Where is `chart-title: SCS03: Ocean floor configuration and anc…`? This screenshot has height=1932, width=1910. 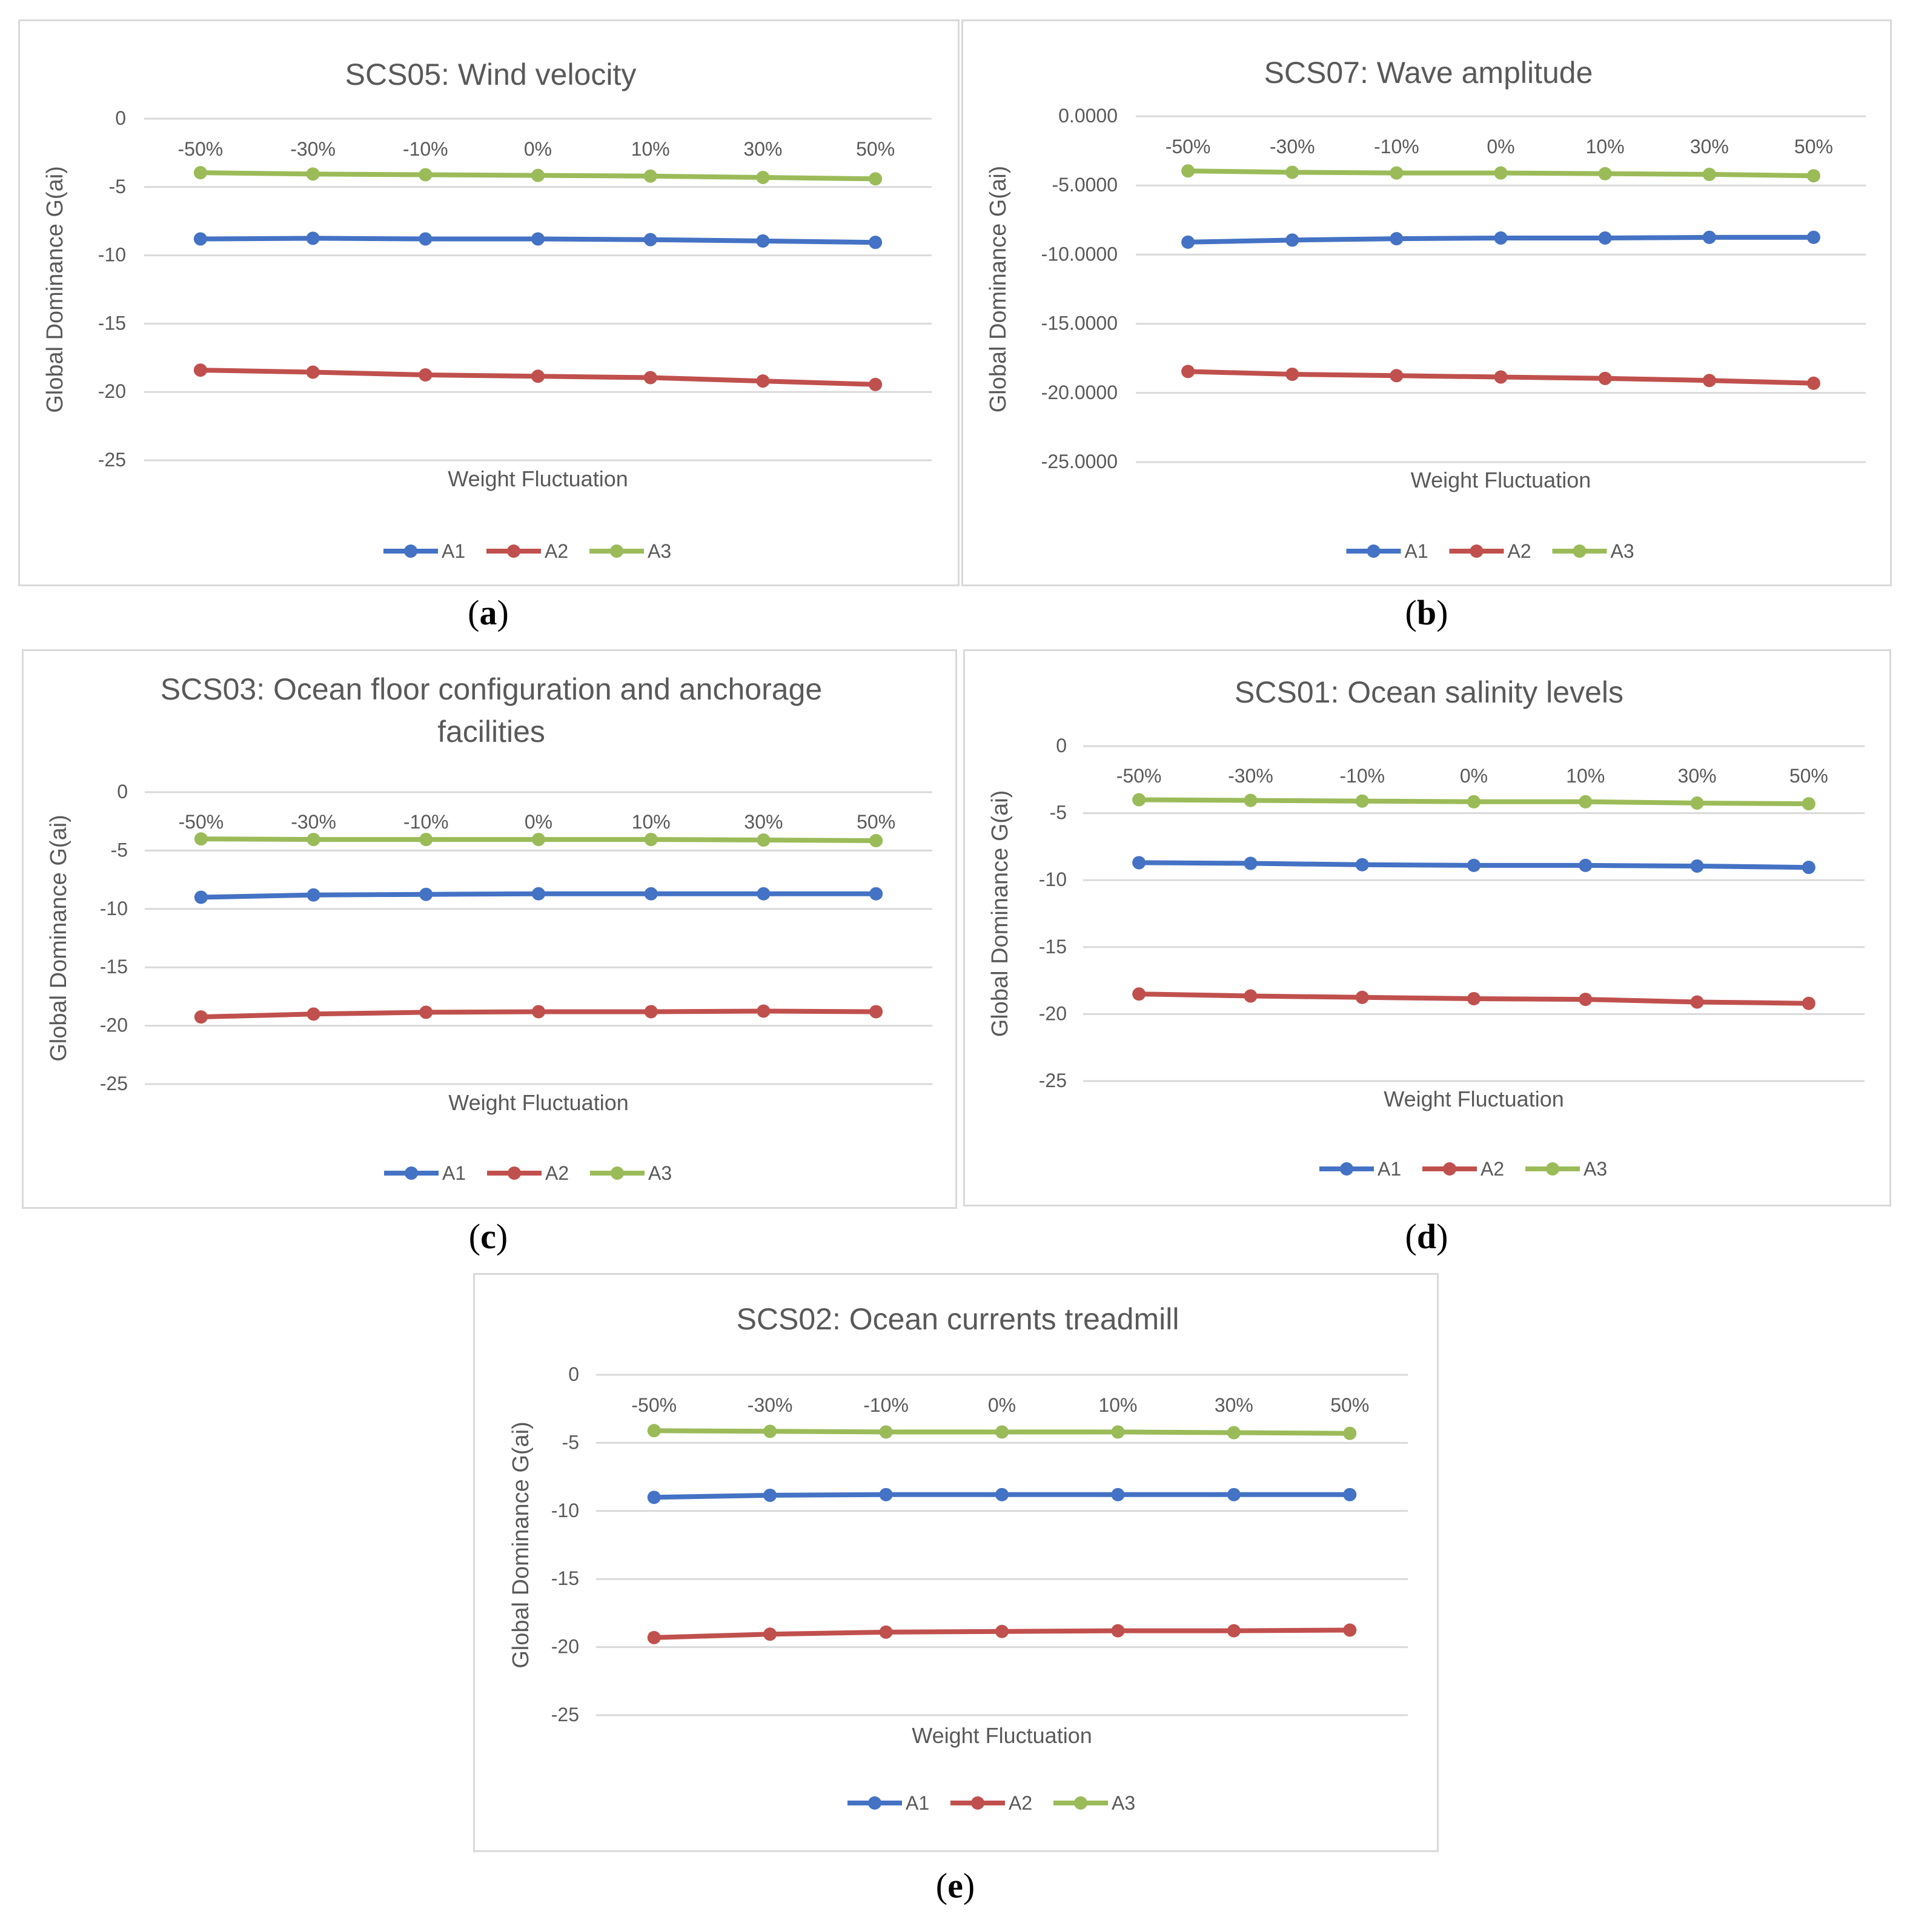 chart-title: SCS03: Ocean floor configuration and anc… is located at coordinates (491, 689).